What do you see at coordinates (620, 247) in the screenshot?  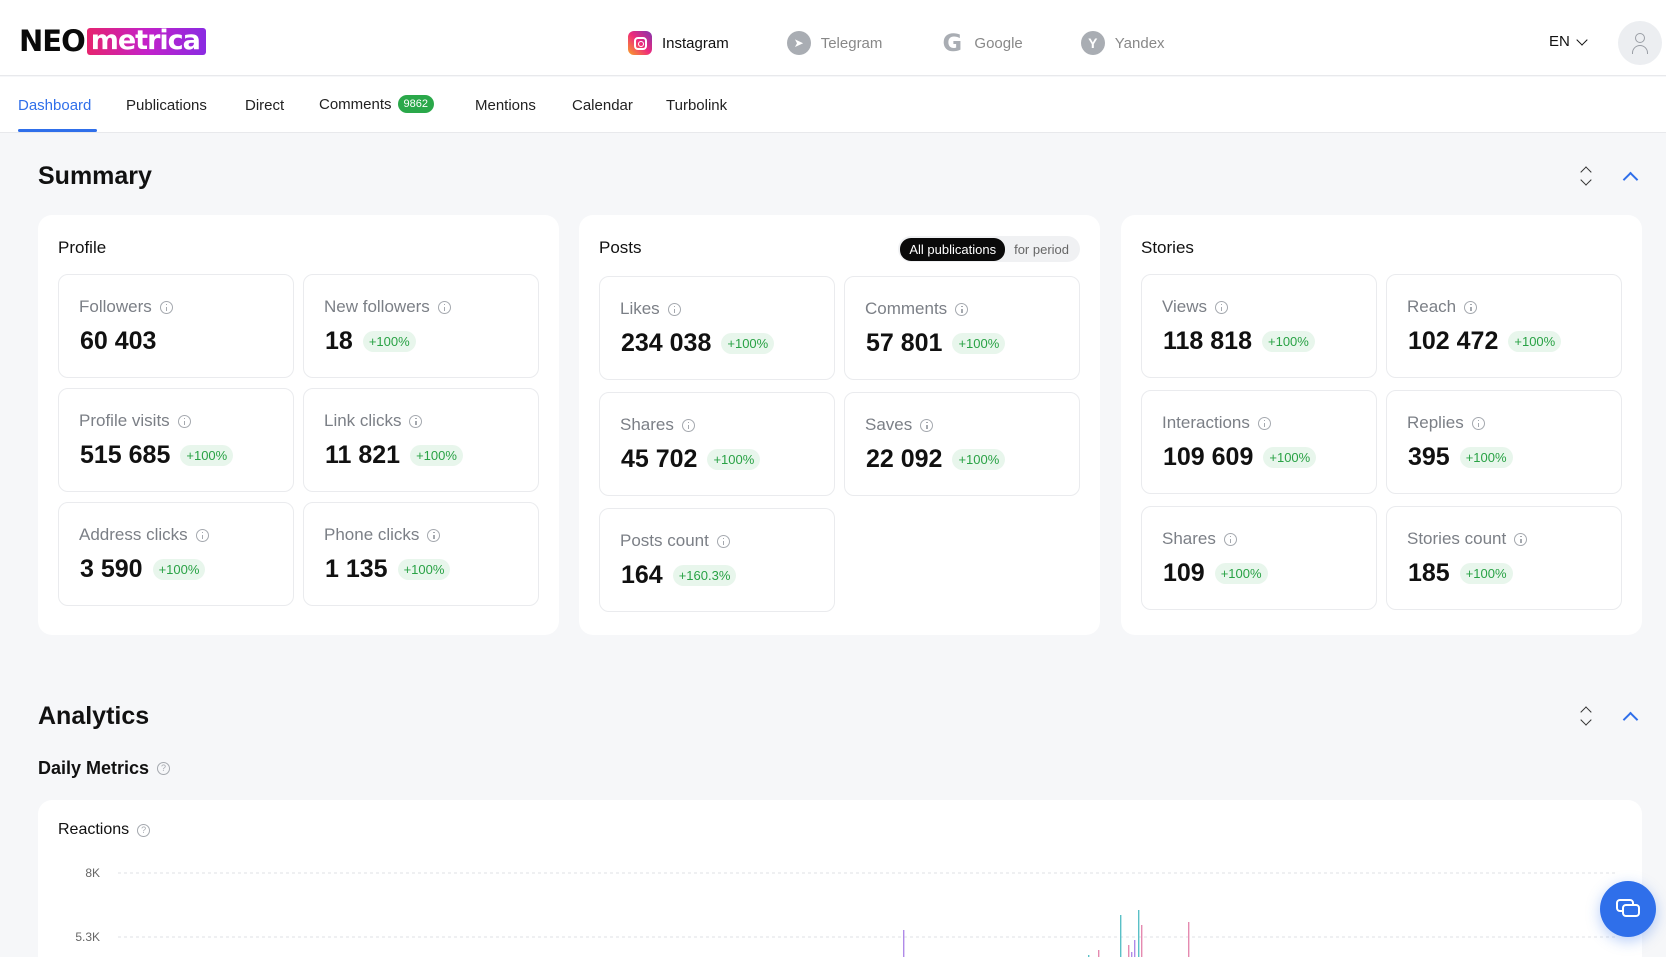 I see `panel-title: Posts` at bounding box center [620, 247].